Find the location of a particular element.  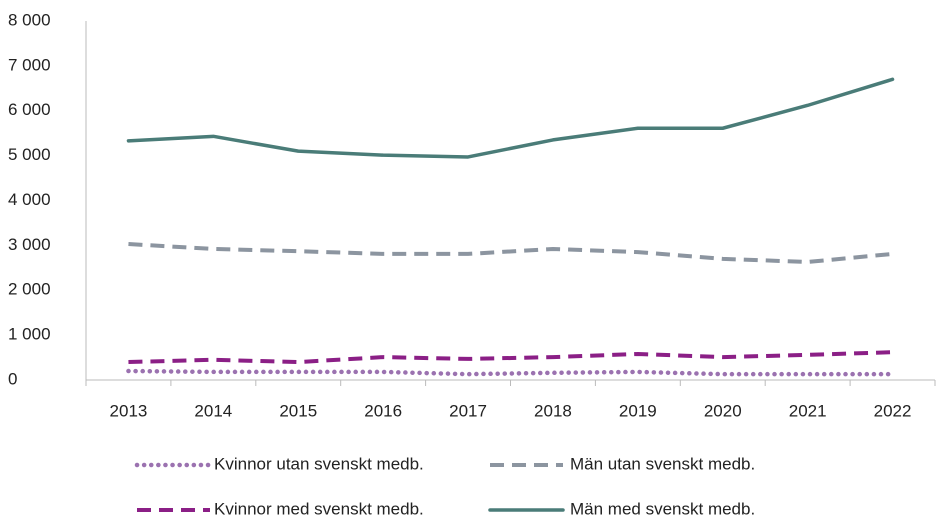

x-tick-label: 2016 is located at coordinates (383, 410).